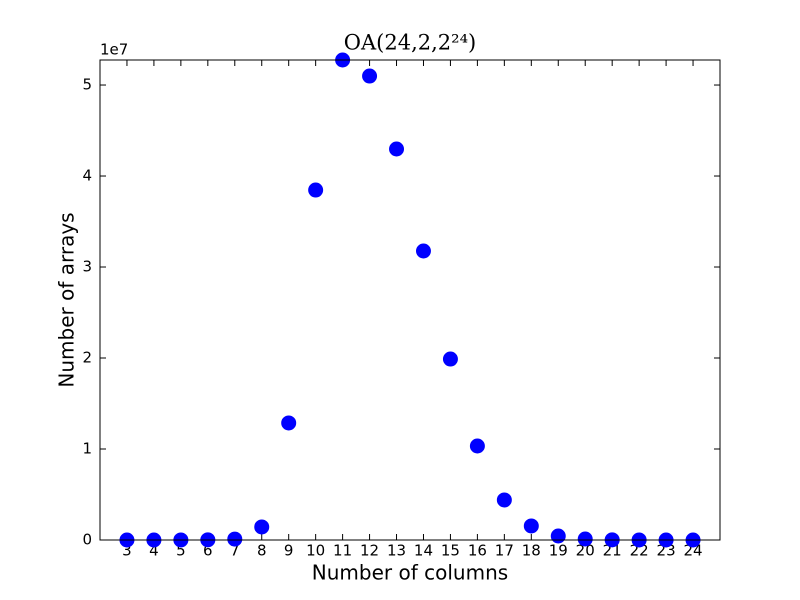 The image size is (800, 600). What do you see at coordinates (87, 85) in the screenshot?
I see `y-tick-label: 5` at bounding box center [87, 85].